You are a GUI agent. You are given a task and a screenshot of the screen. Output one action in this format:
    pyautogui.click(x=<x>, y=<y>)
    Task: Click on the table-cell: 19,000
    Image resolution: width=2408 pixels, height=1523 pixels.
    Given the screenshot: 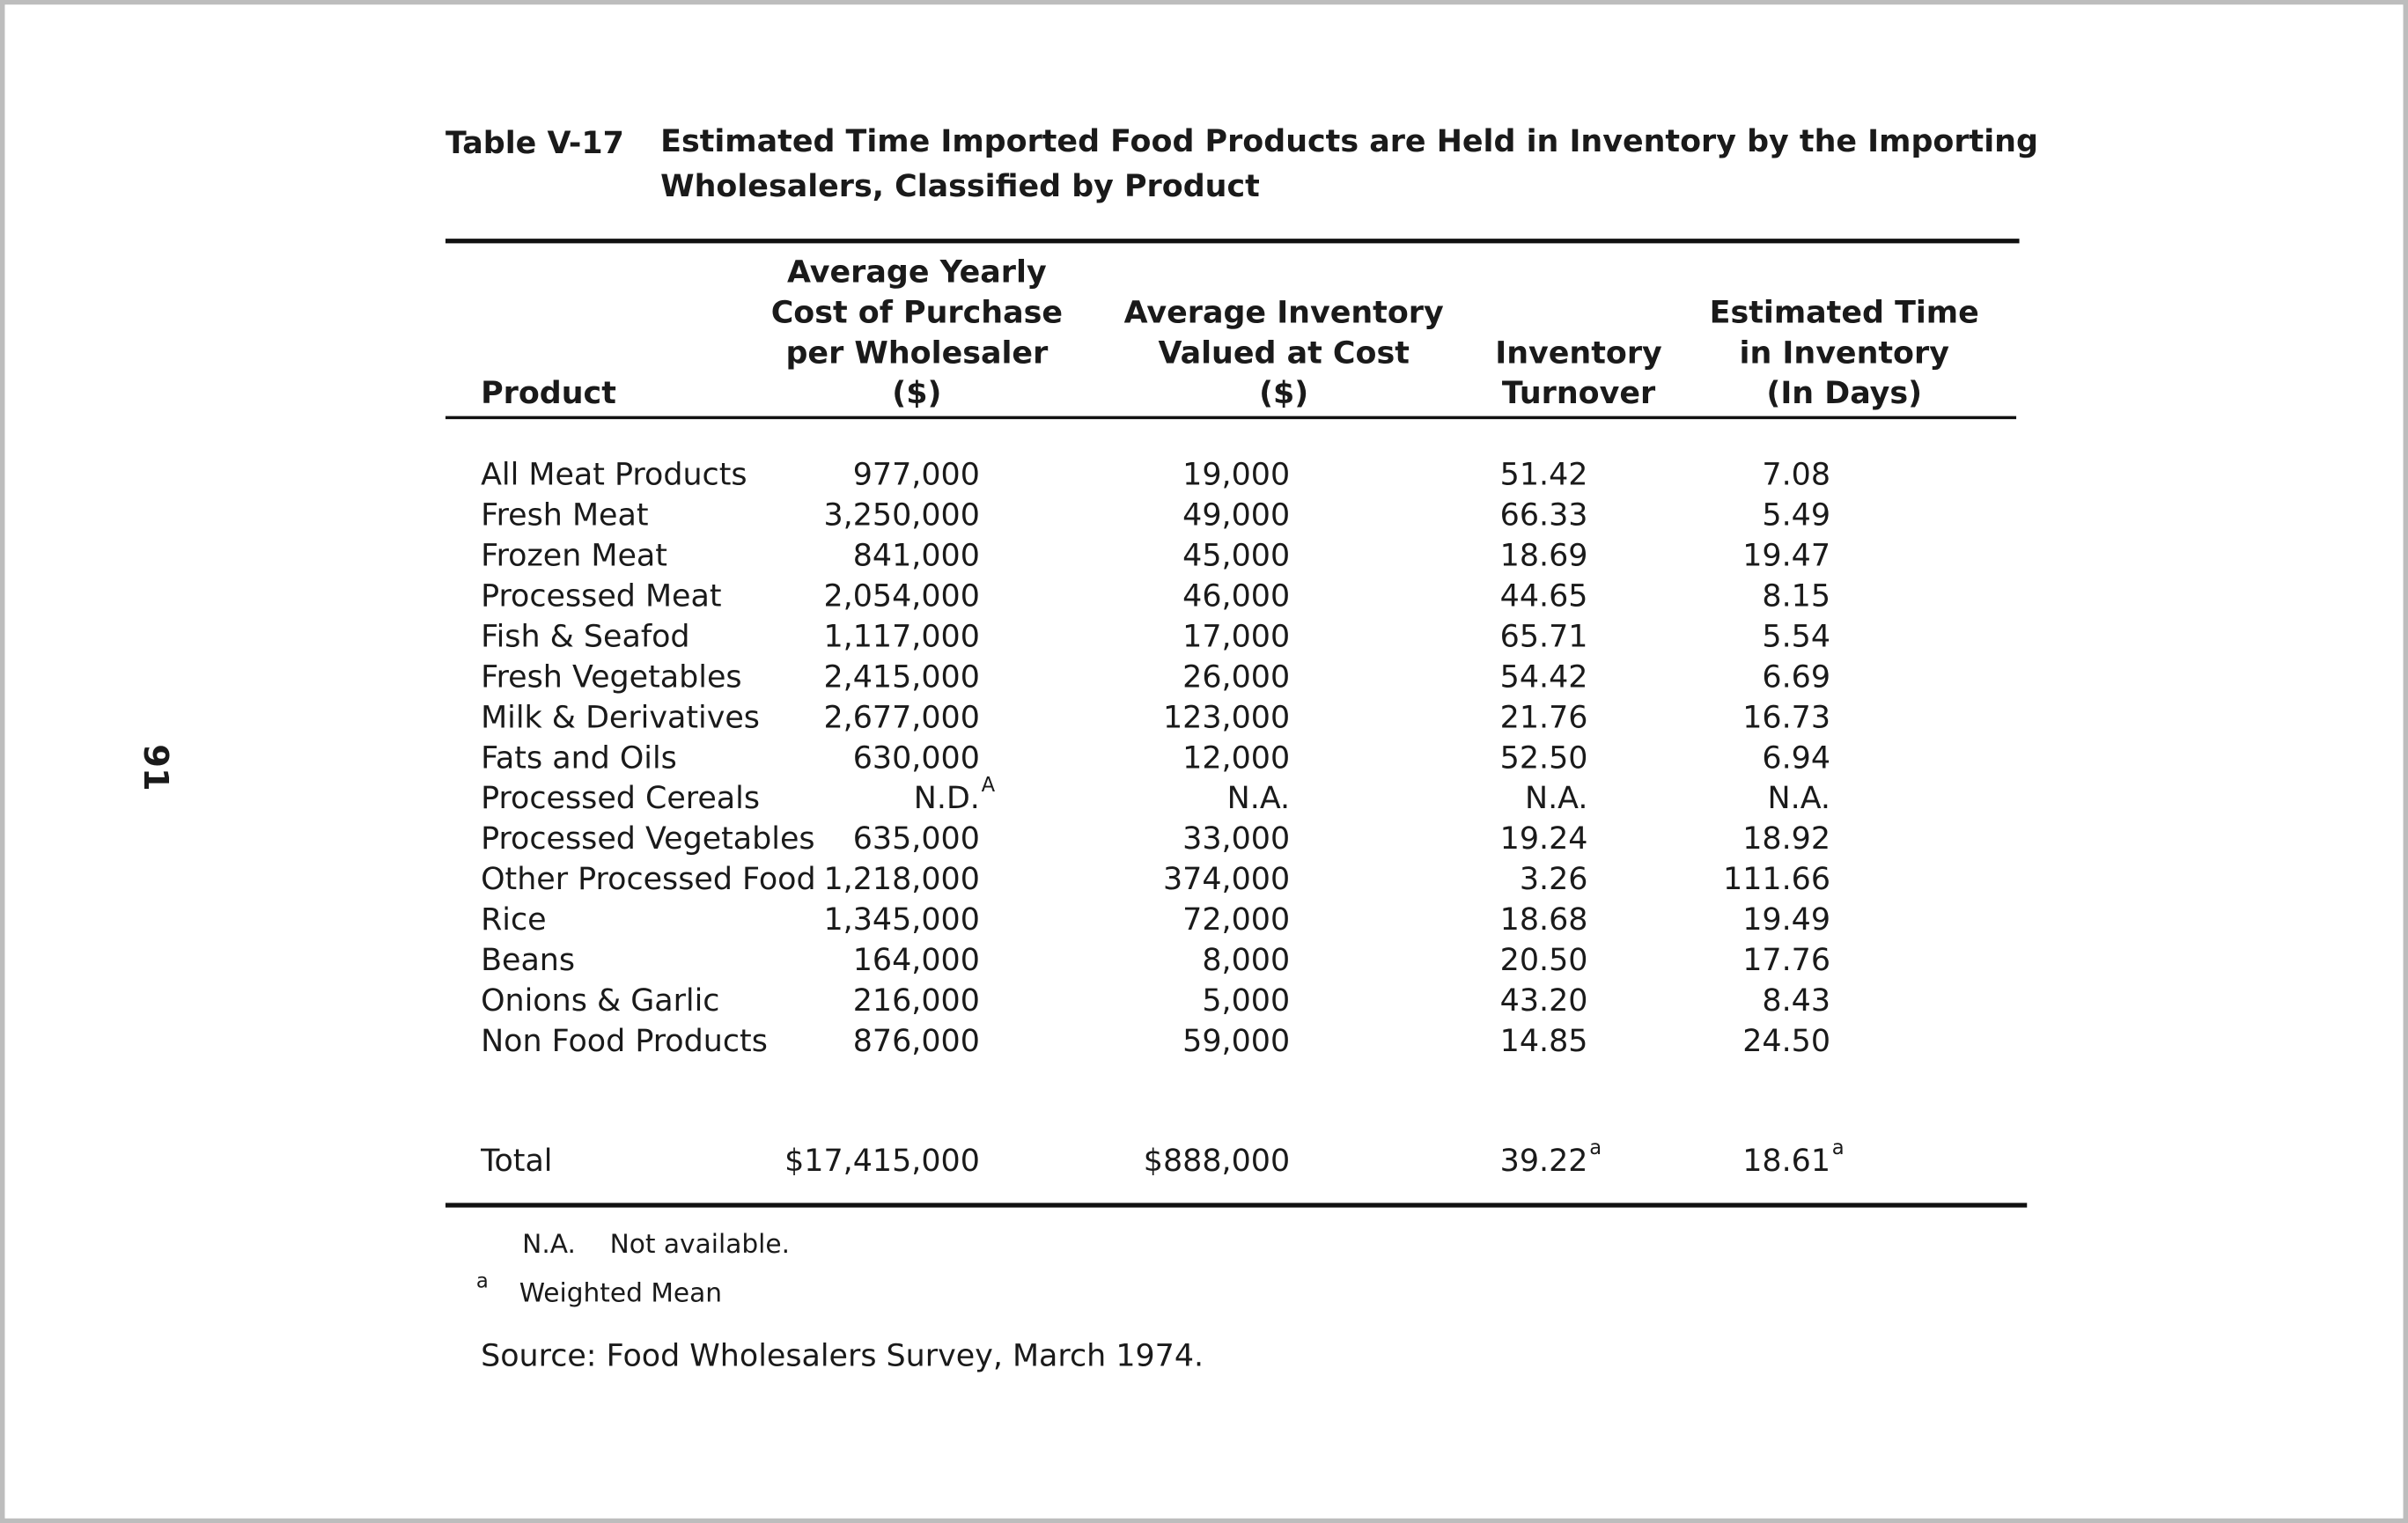 What is the action you would take?
    pyautogui.click(x=1236, y=475)
    